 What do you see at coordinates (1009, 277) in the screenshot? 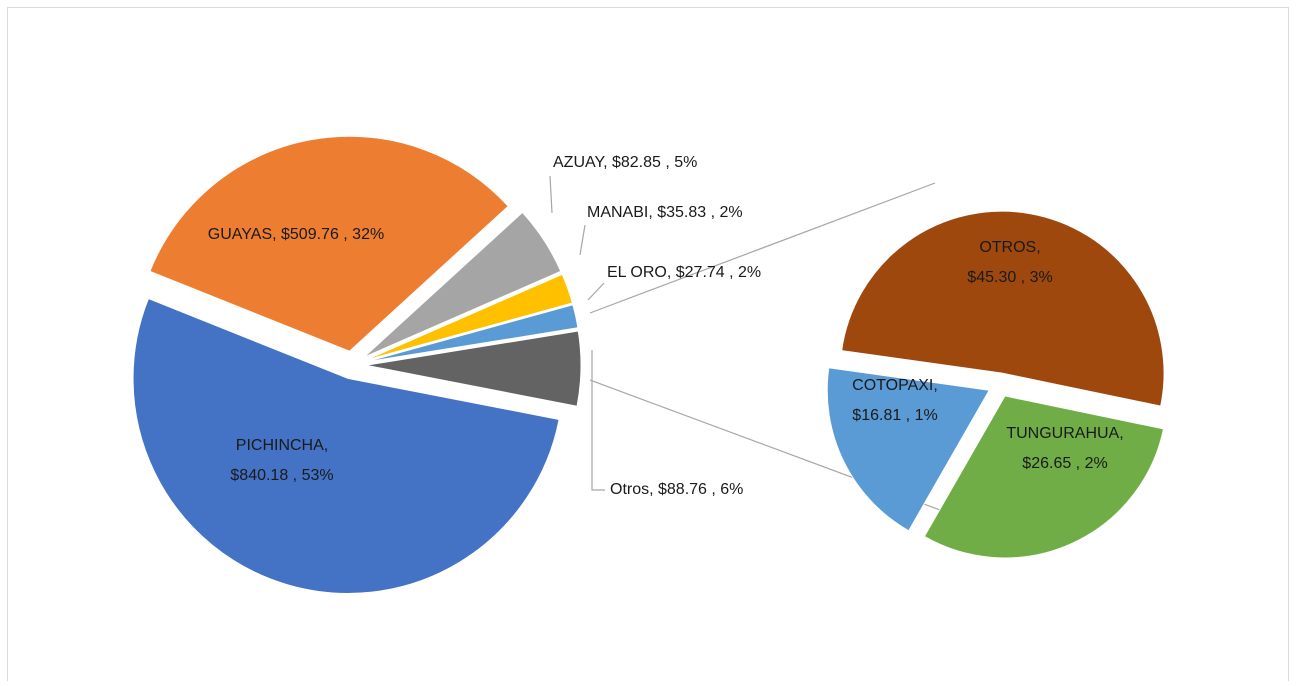
I see `data-label: $45.30 , 3%` at bounding box center [1009, 277].